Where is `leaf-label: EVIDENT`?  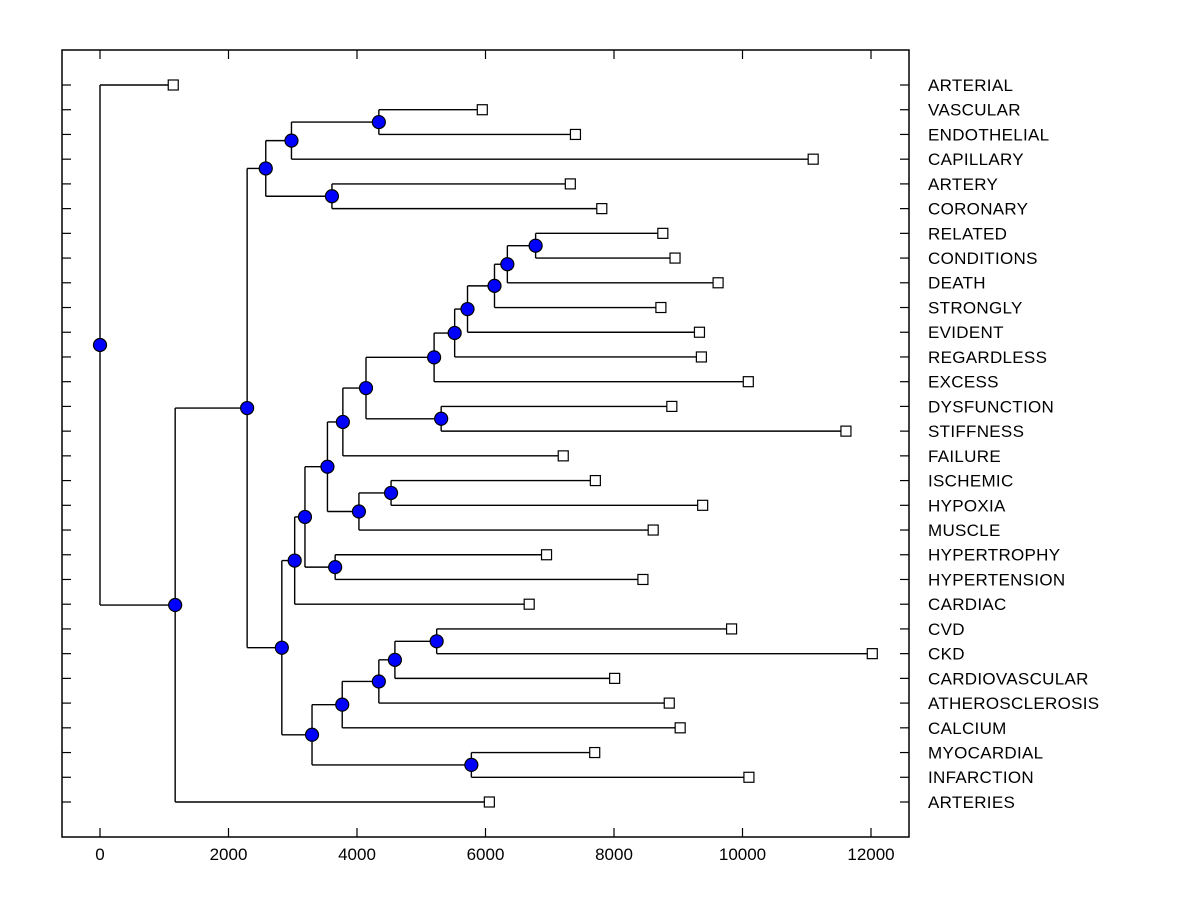 leaf-label: EVIDENT is located at coordinates (966, 332).